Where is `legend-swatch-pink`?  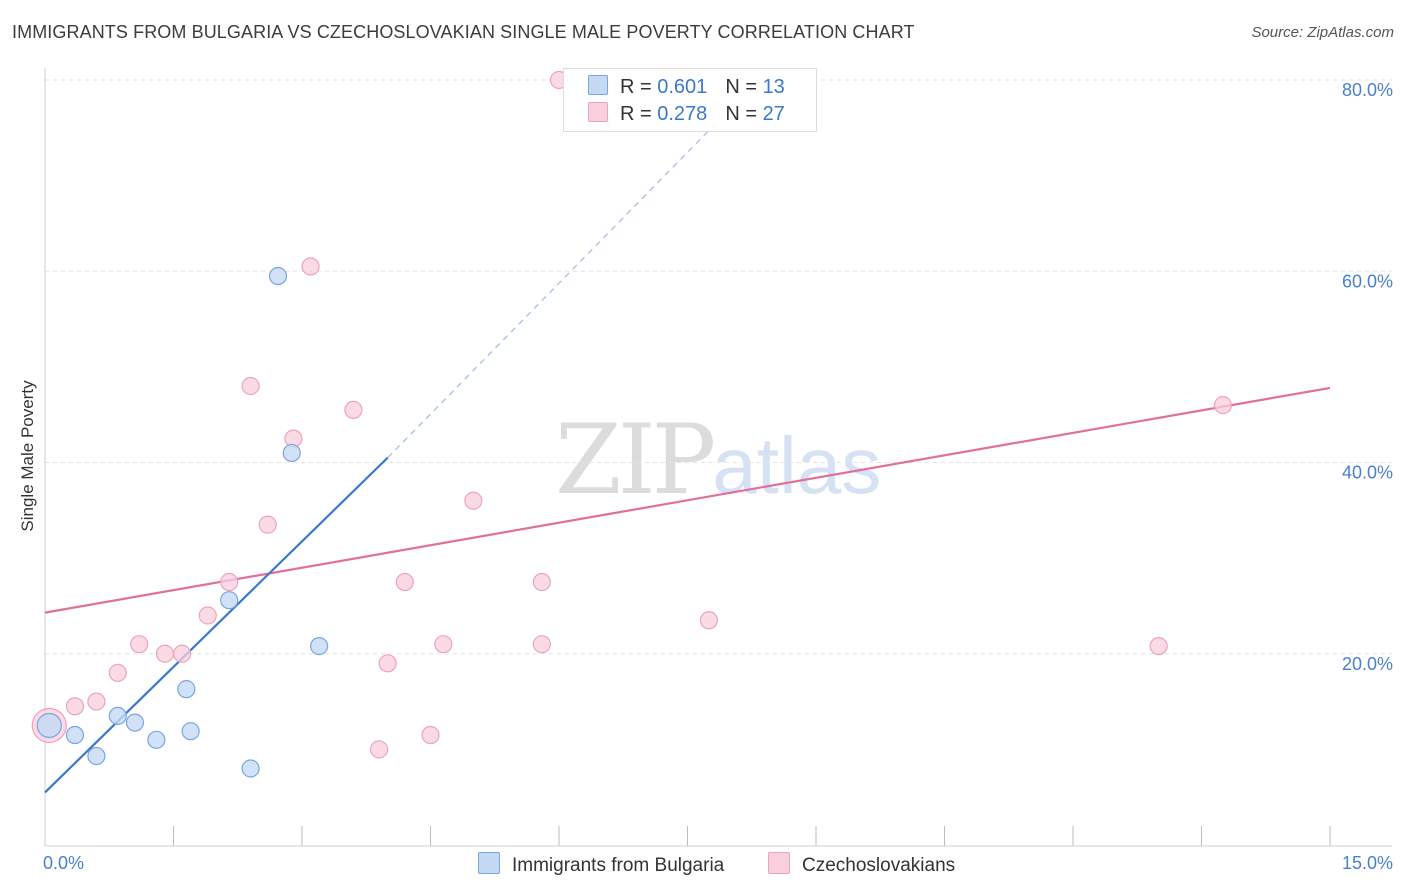 legend-swatch-pink is located at coordinates (598, 112).